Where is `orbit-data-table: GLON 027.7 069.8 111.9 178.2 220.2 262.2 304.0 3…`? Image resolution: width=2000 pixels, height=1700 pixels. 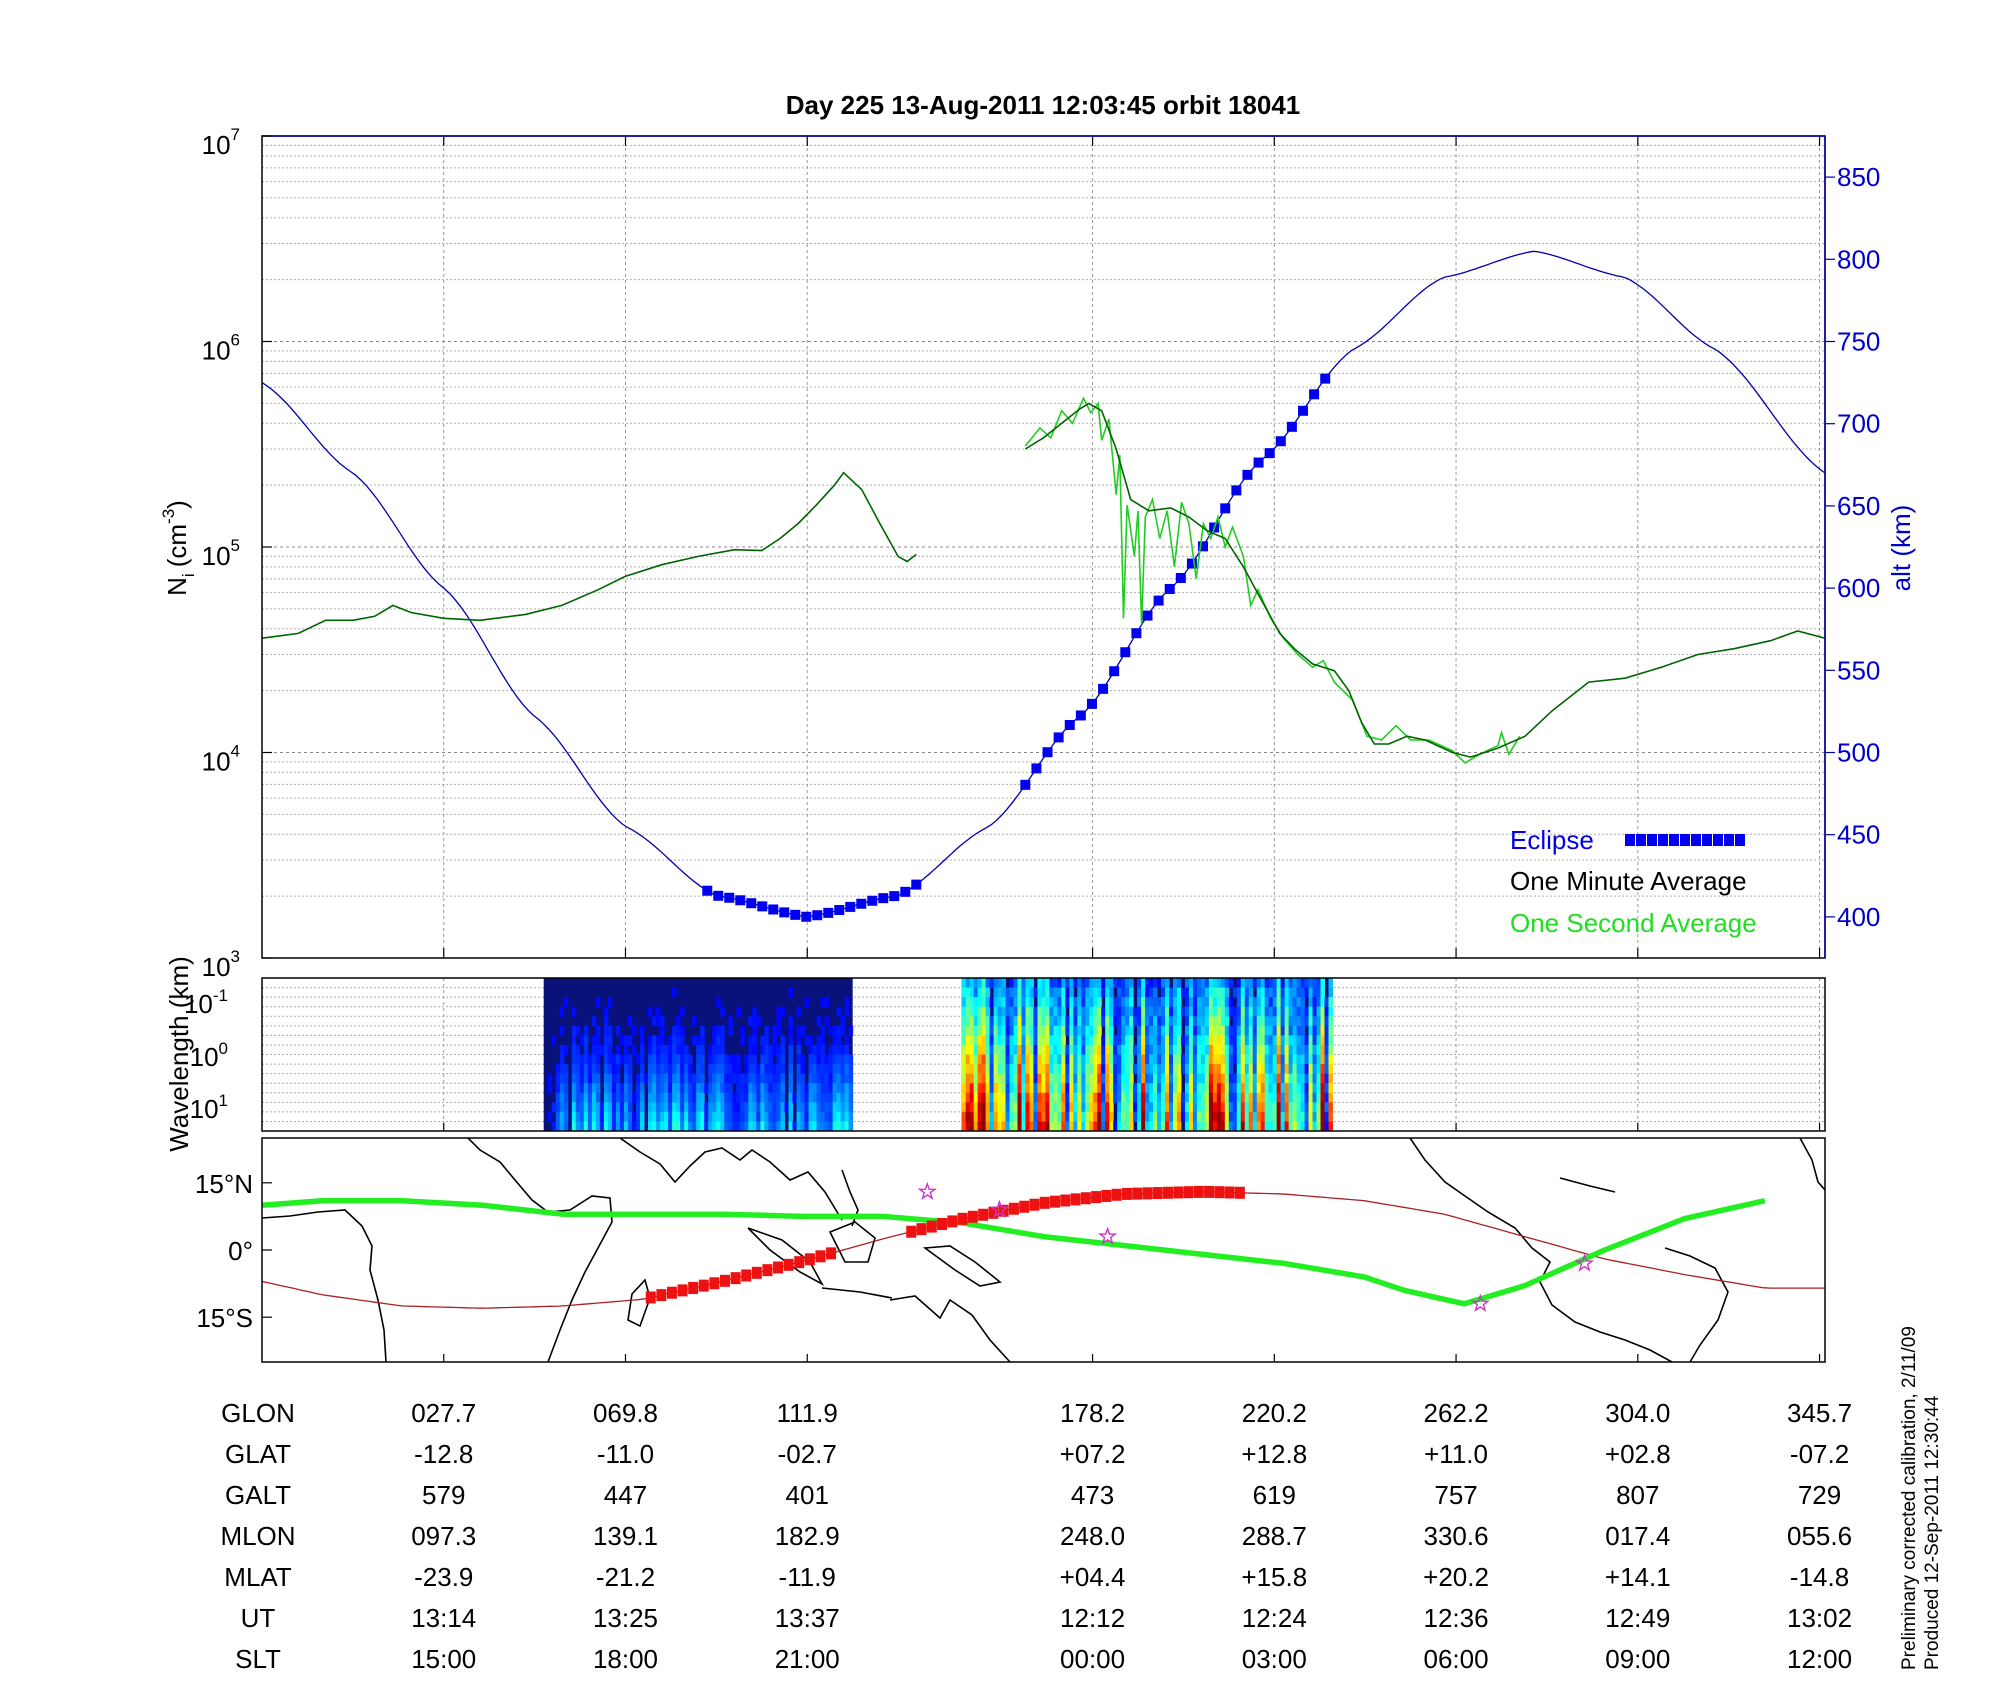
orbit-data-table: GLON 027.7 069.8 111.9 178.2 220.2 262.2 304.0 3… is located at coordinates (1036, 1536).